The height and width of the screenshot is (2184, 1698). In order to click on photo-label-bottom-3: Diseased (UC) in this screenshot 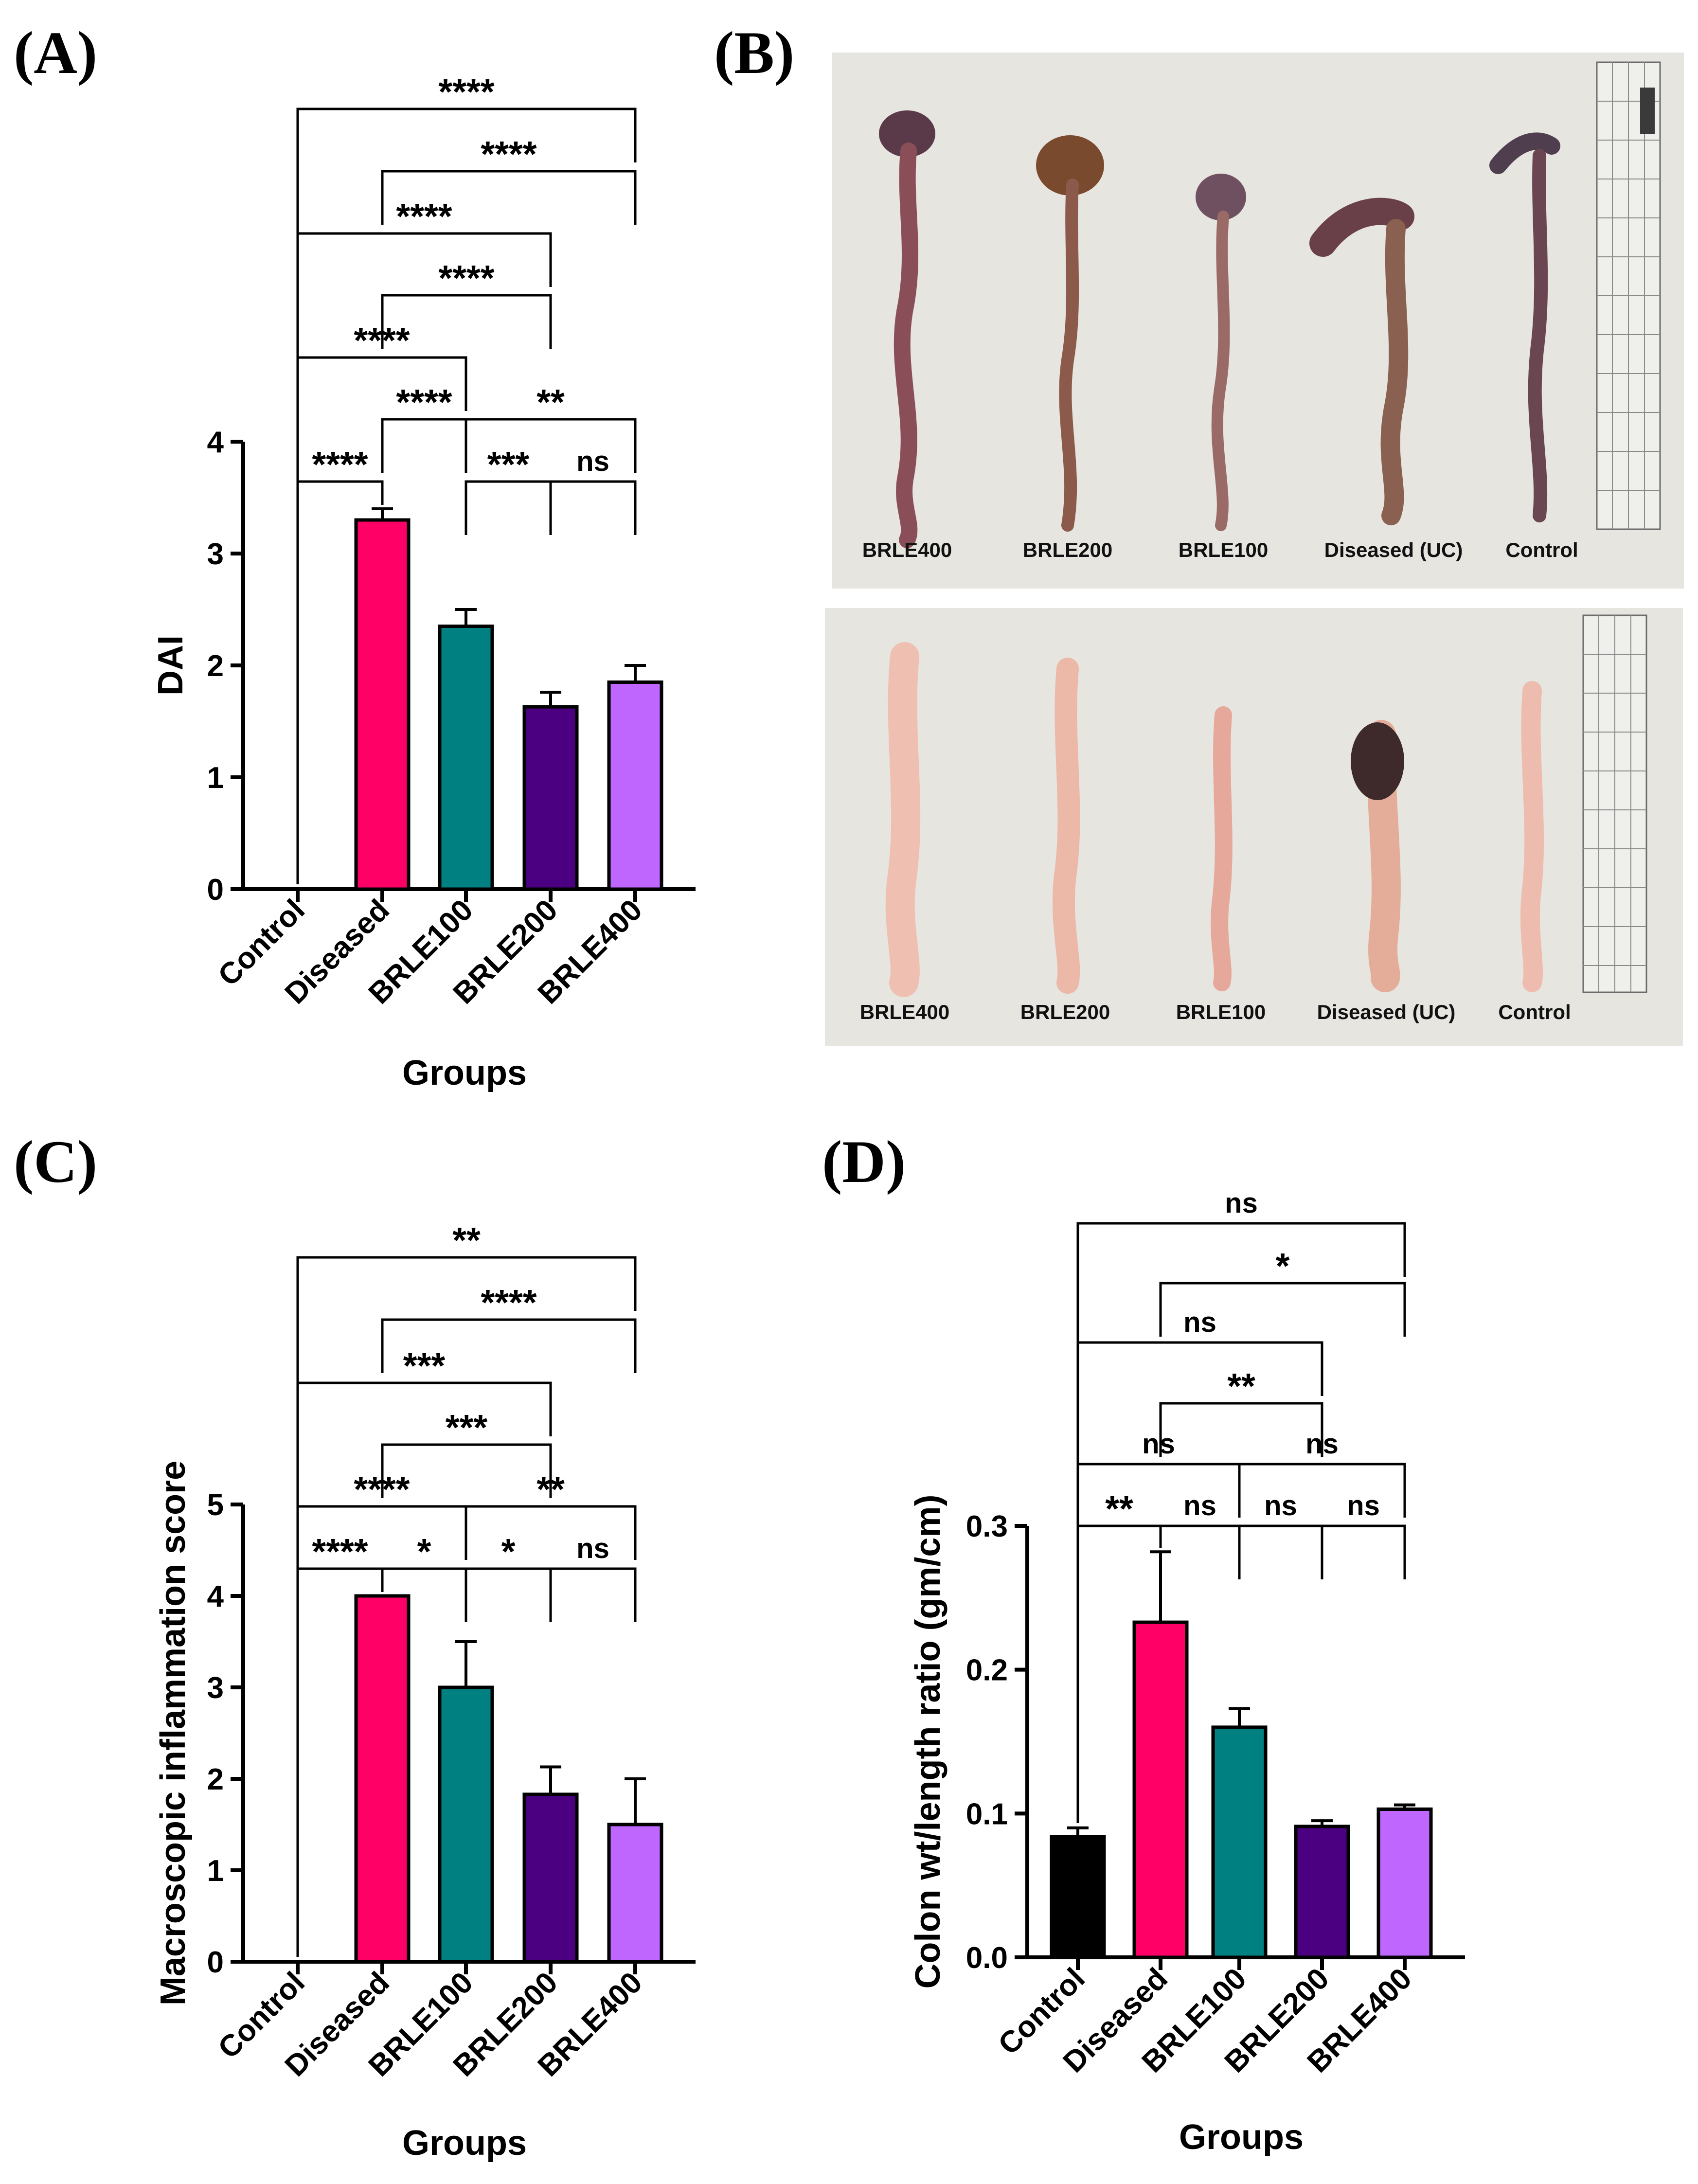, I will do `click(1386, 1012)`.